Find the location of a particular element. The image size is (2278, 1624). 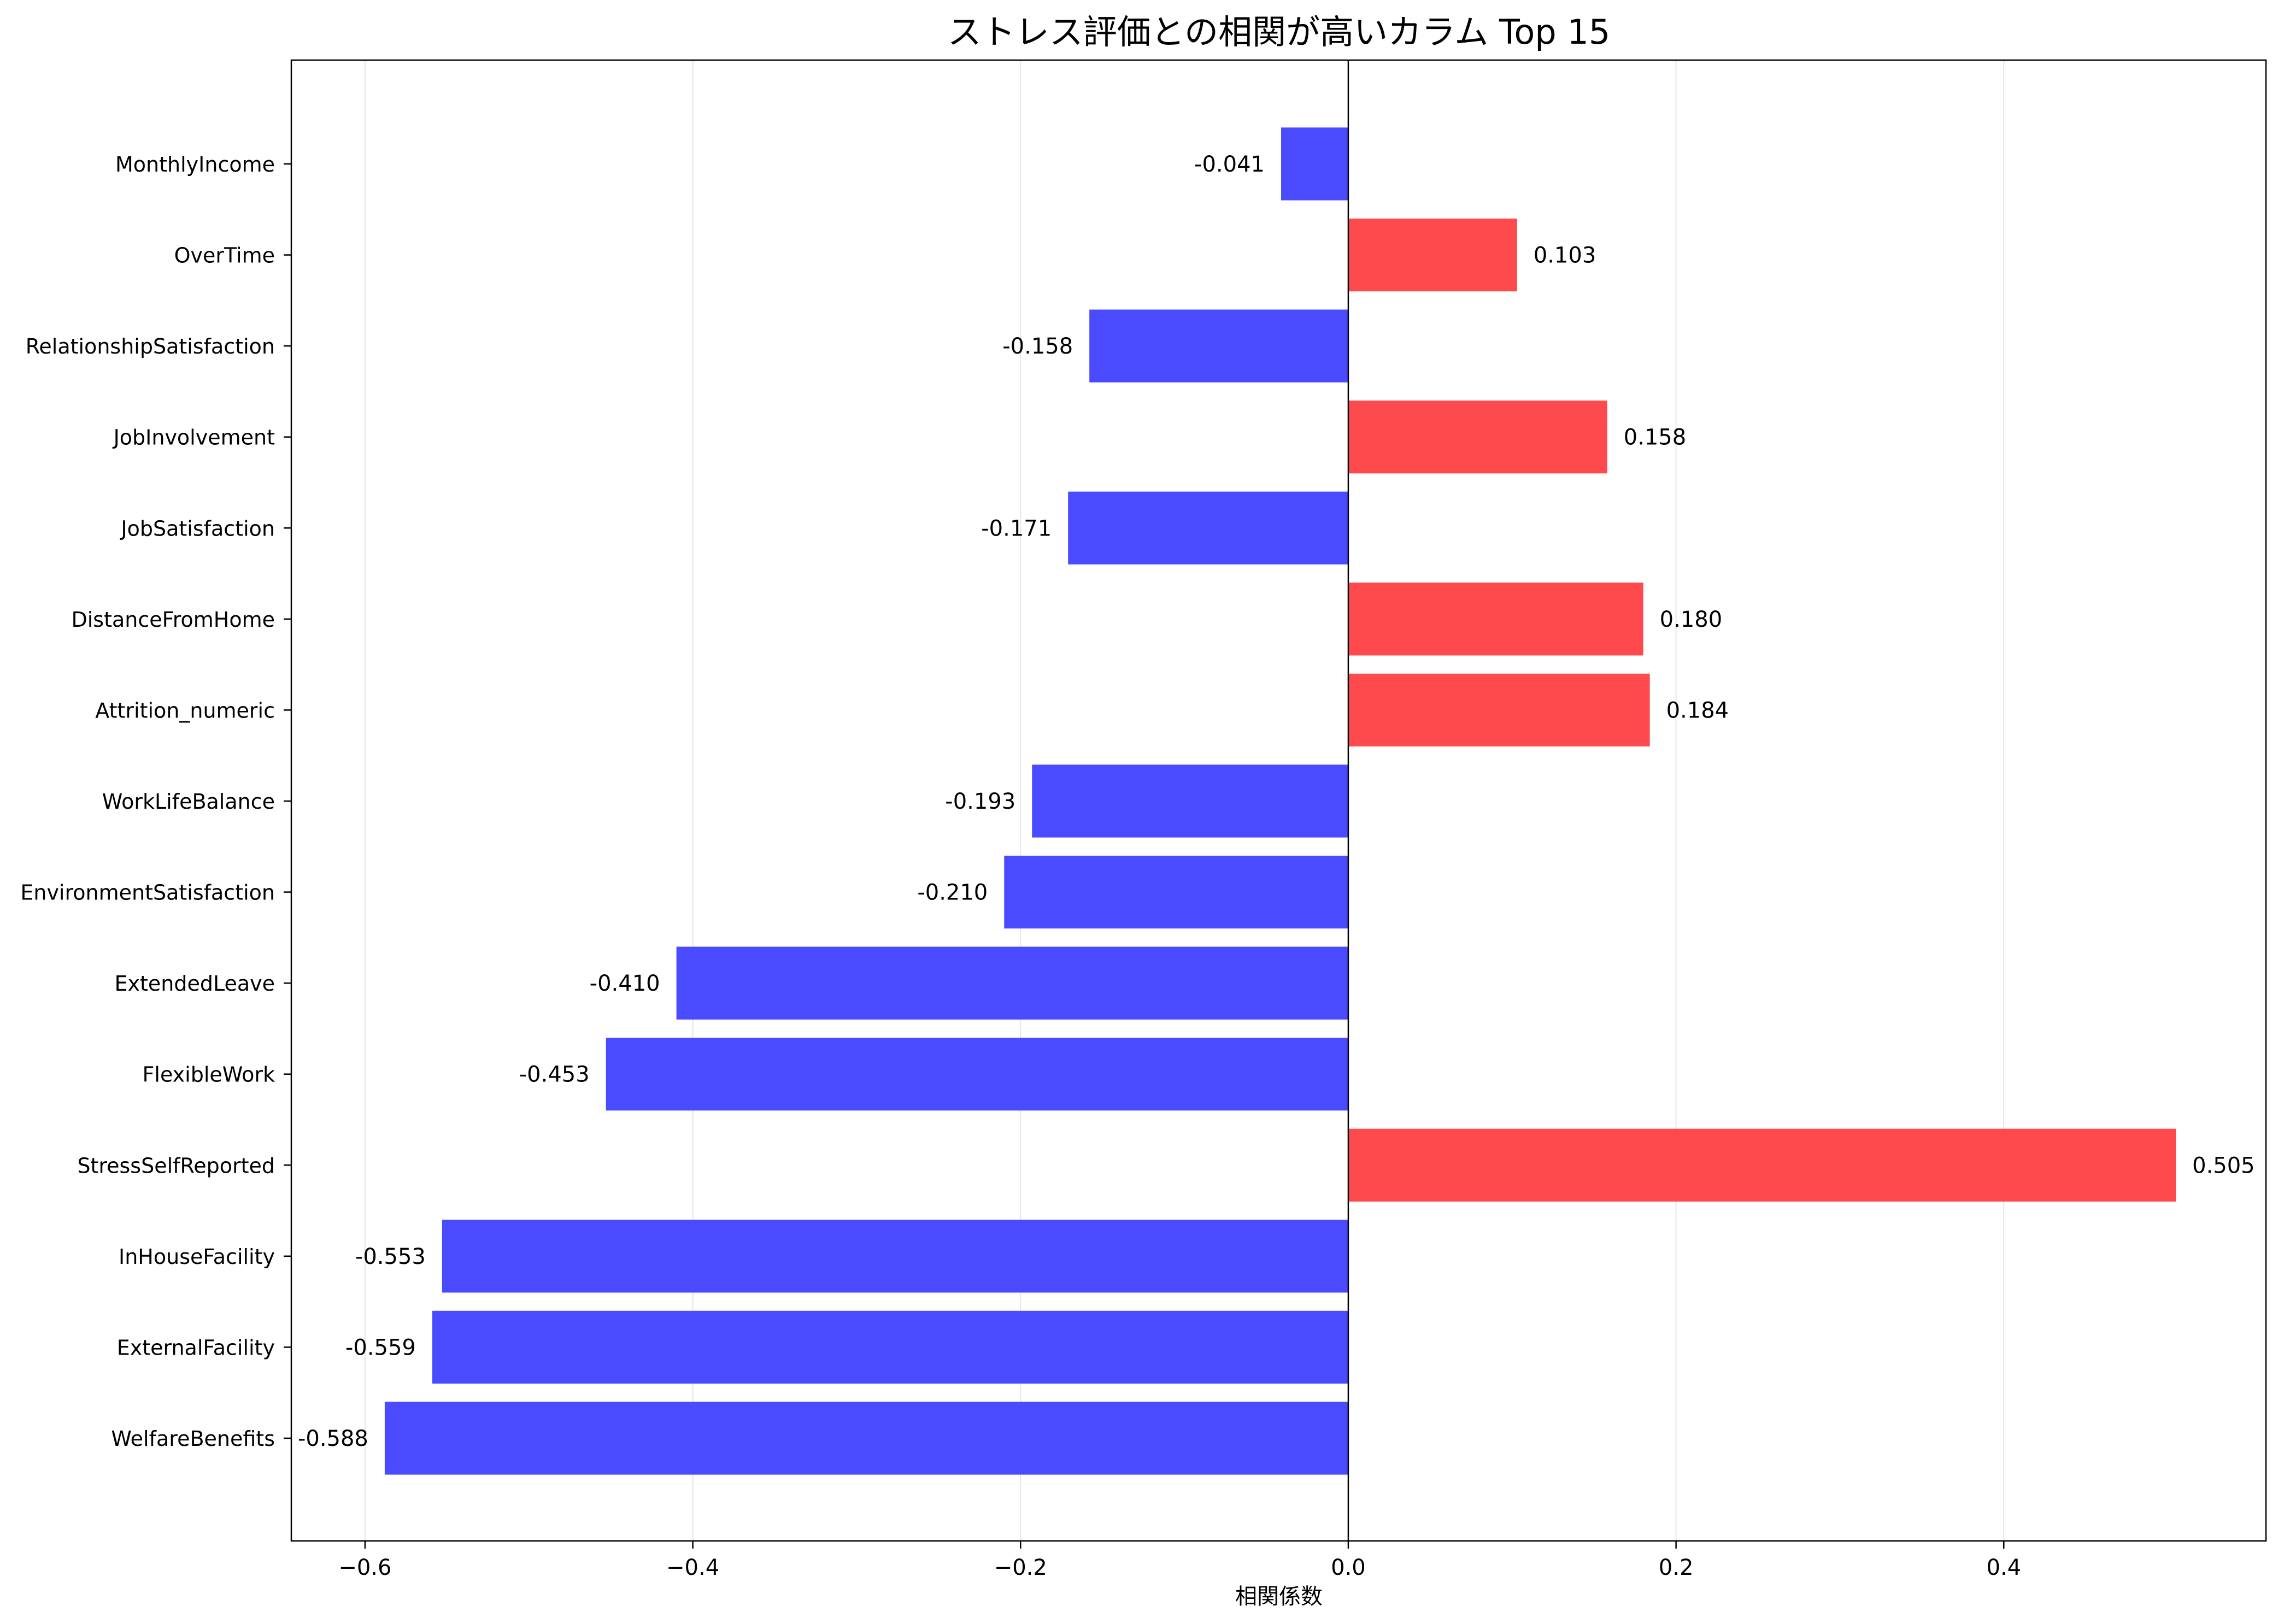

data-label: 0.505 is located at coordinates (2223, 1165).